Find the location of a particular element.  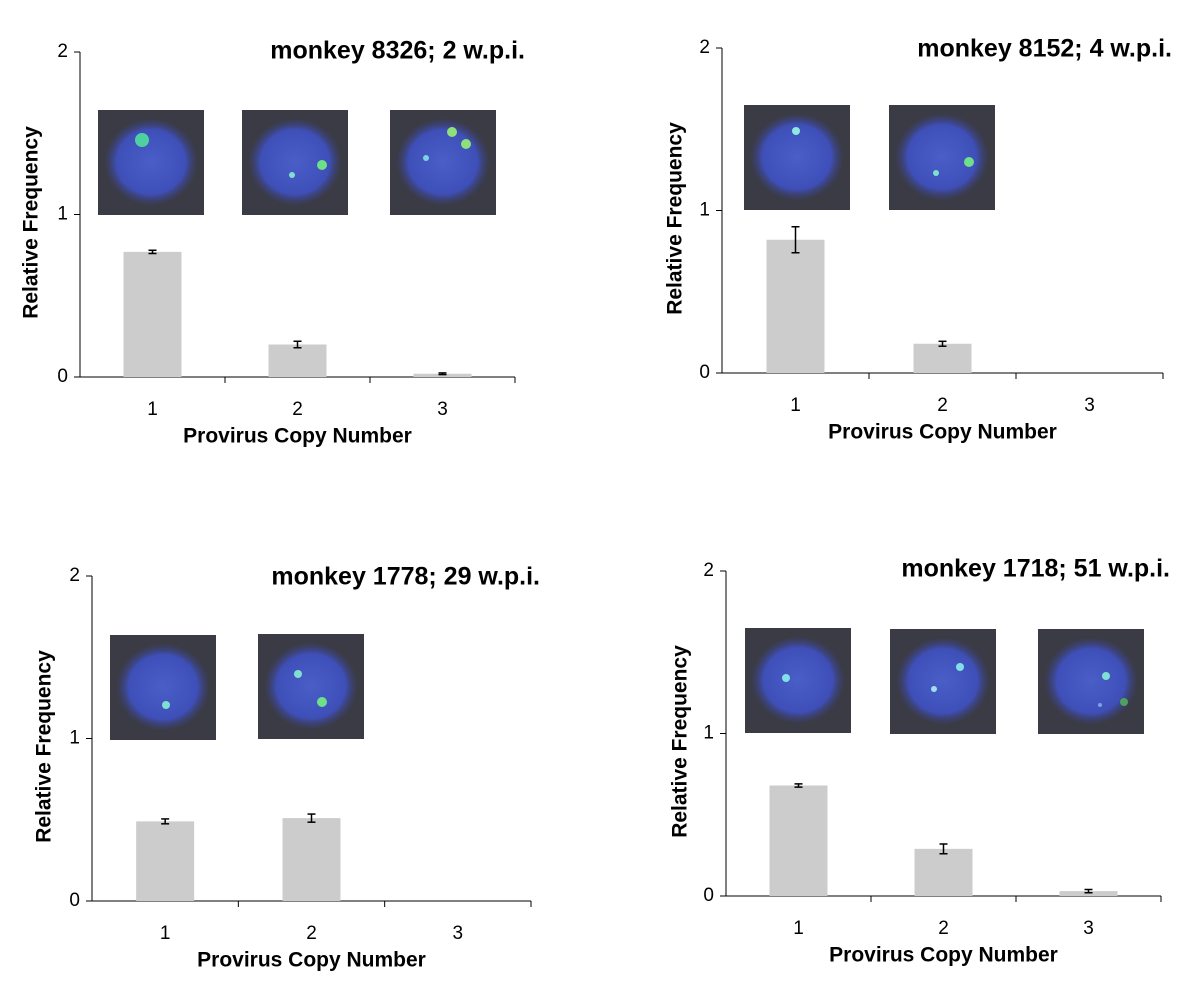

chart-title: monkey 1778; 29 w.p.i. is located at coordinates (405, 577).